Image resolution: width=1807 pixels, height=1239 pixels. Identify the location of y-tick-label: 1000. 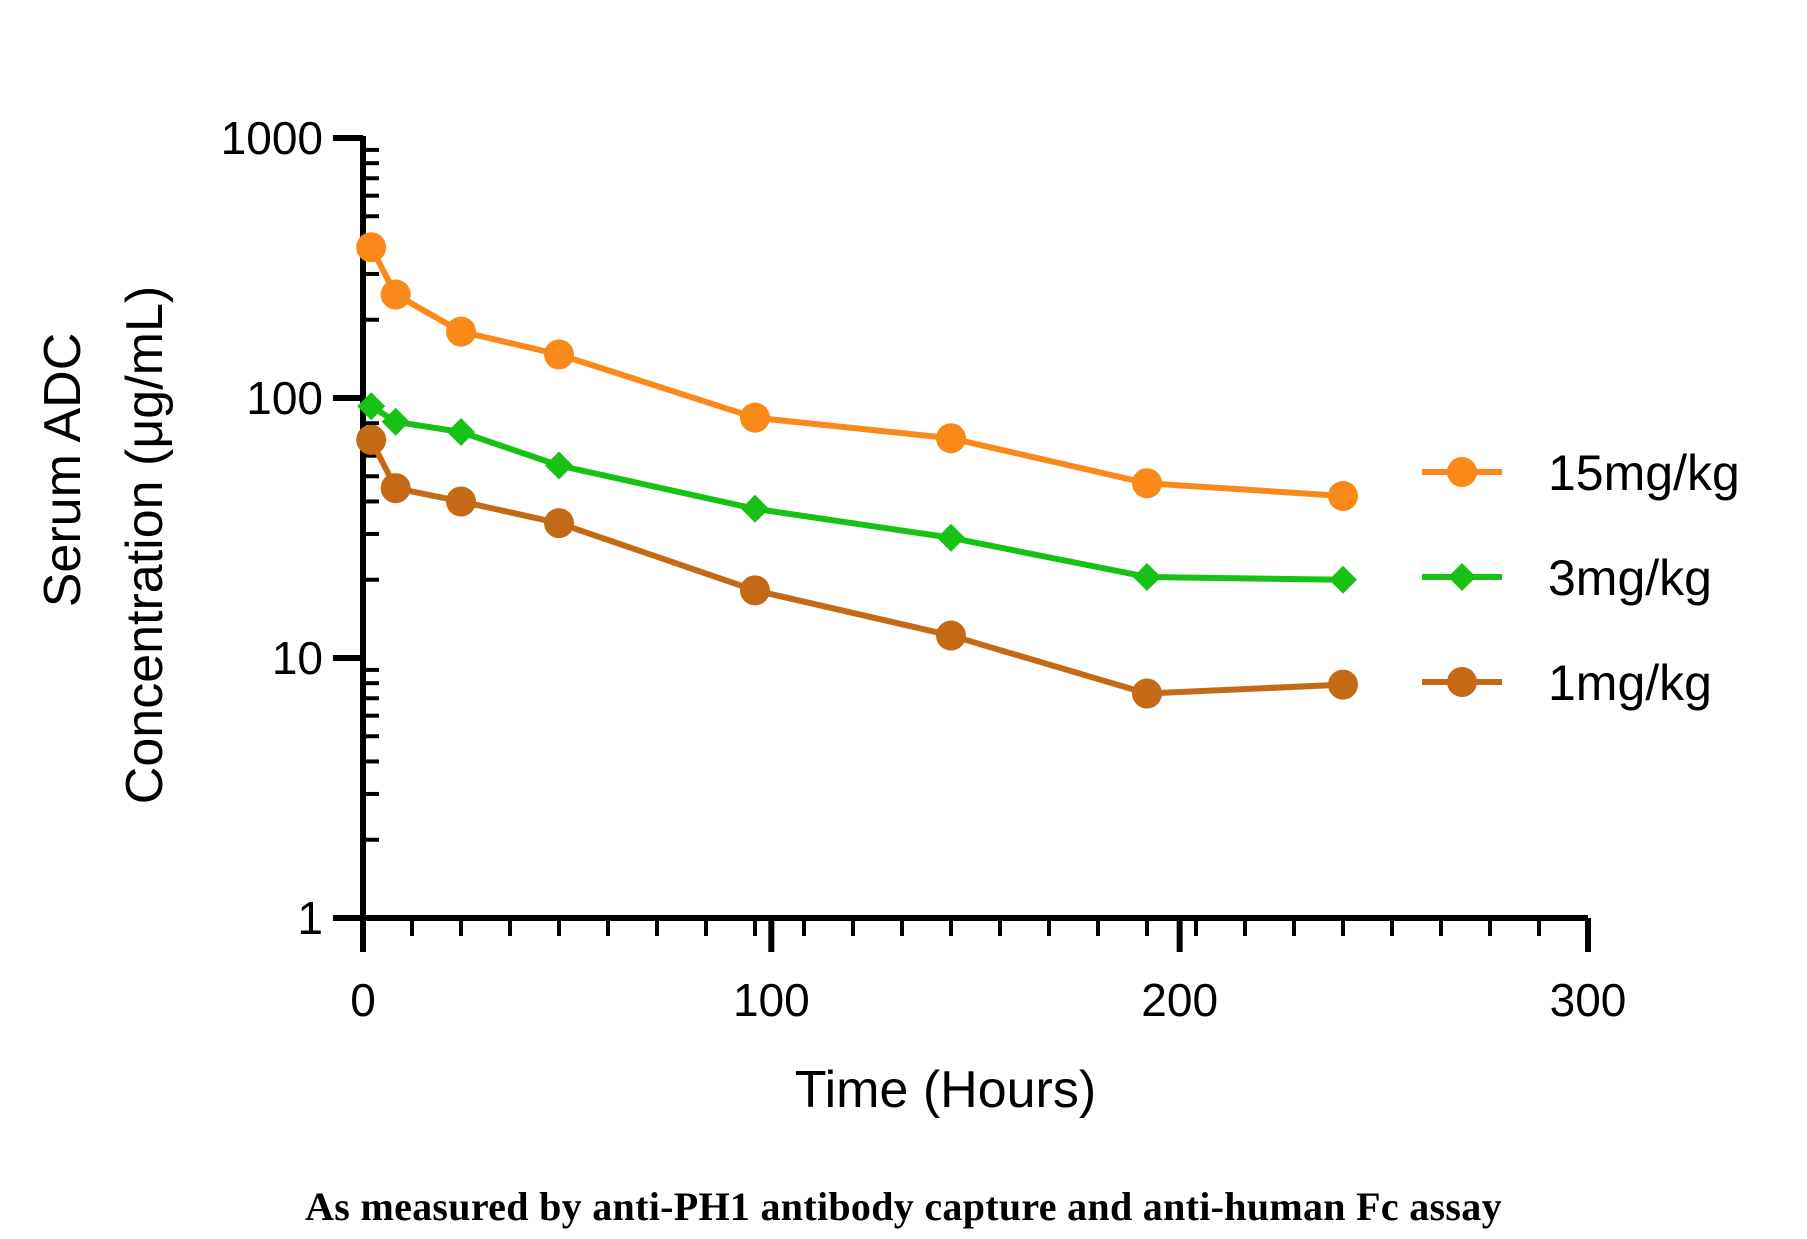
(272, 138).